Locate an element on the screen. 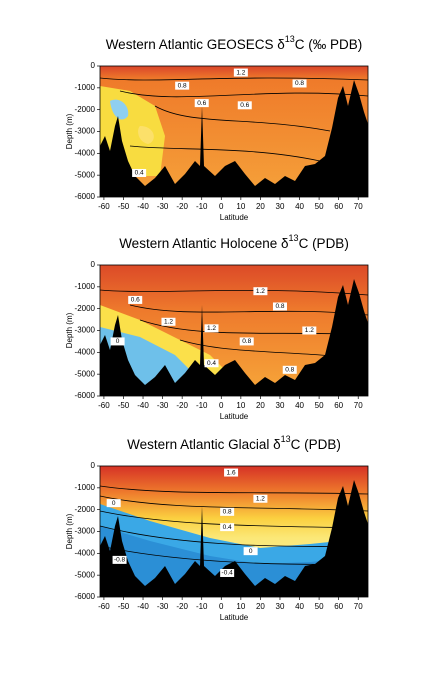 The height and width of the screenshot is (673, 432). contour-label: -0.8 is located at coordinates (120, 560).